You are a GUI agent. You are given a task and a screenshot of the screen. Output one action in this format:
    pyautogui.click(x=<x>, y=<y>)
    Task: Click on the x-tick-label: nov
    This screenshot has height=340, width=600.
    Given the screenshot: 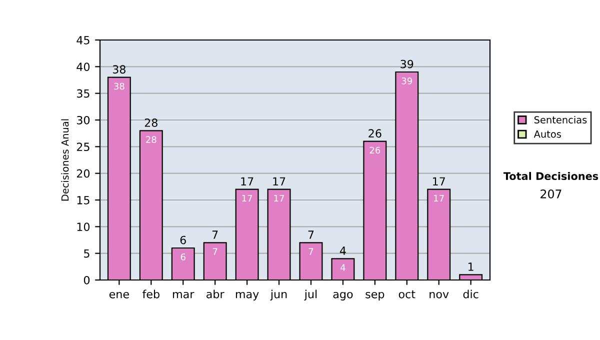 What is the action you would take?
    pyautogui.click(x=439, y=295)
    